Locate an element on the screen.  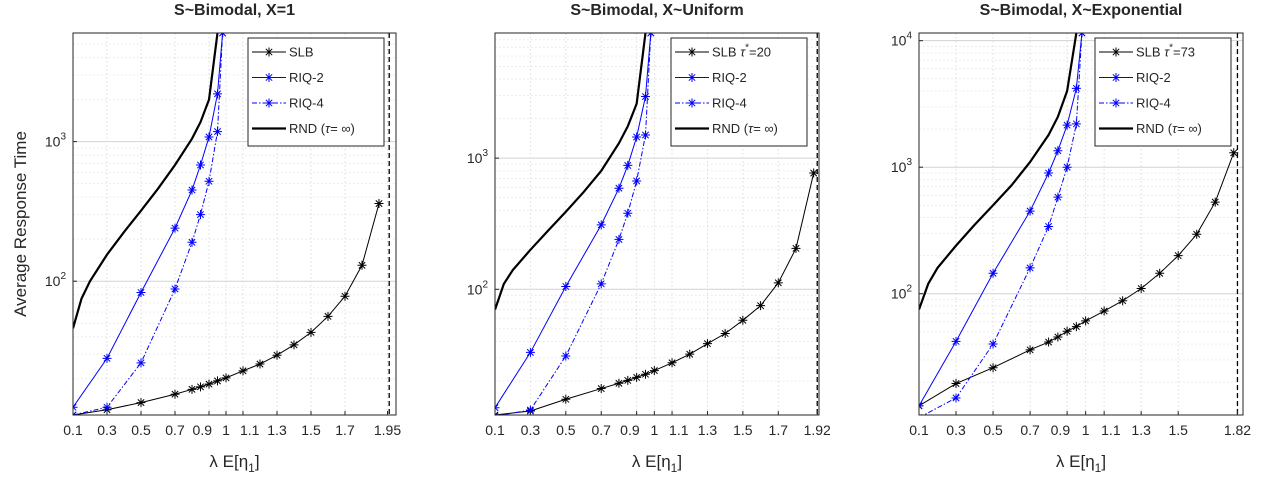
legend-label: RND (τ= ∞) is located at coordinates (322, 128).